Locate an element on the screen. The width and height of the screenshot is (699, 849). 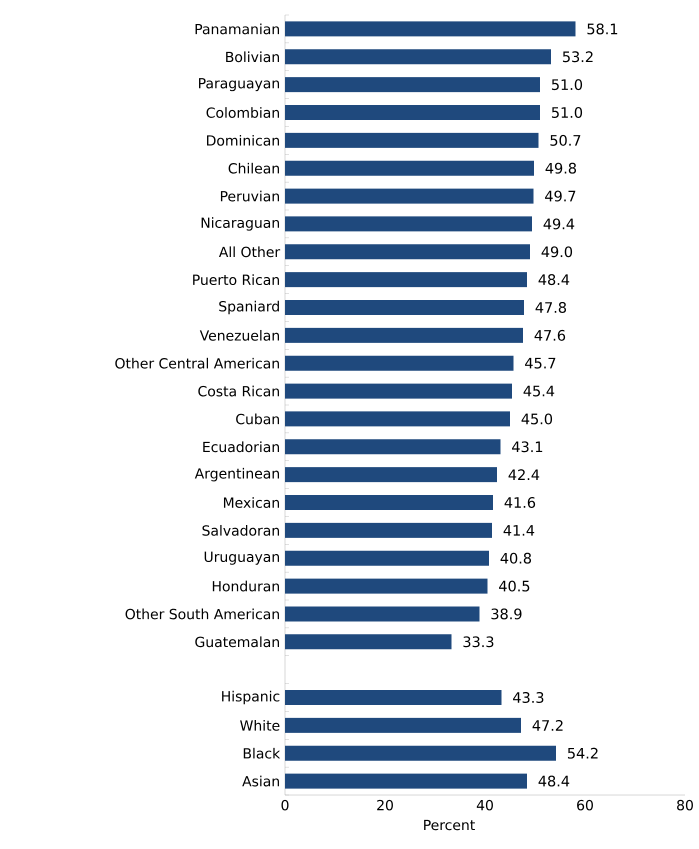
x-tick-label: 0 is located at coordinates (285, 805).